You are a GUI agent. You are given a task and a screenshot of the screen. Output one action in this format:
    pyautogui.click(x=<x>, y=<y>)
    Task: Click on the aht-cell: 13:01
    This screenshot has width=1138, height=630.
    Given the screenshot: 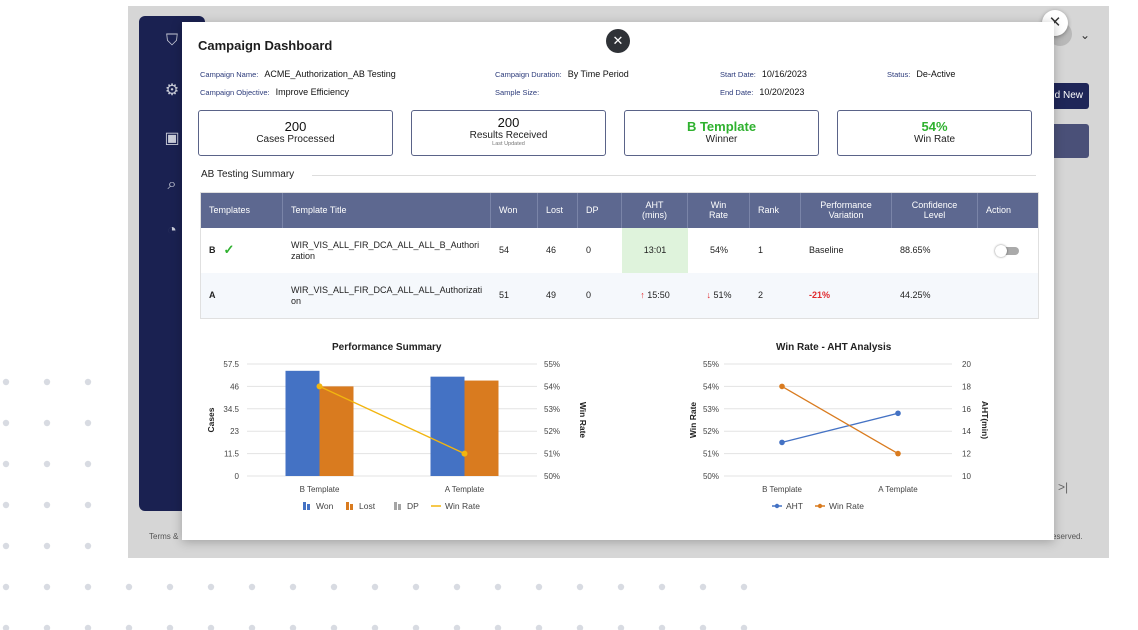 What is the action you would take?
    pyautogui.click(x=655, y=250)
    